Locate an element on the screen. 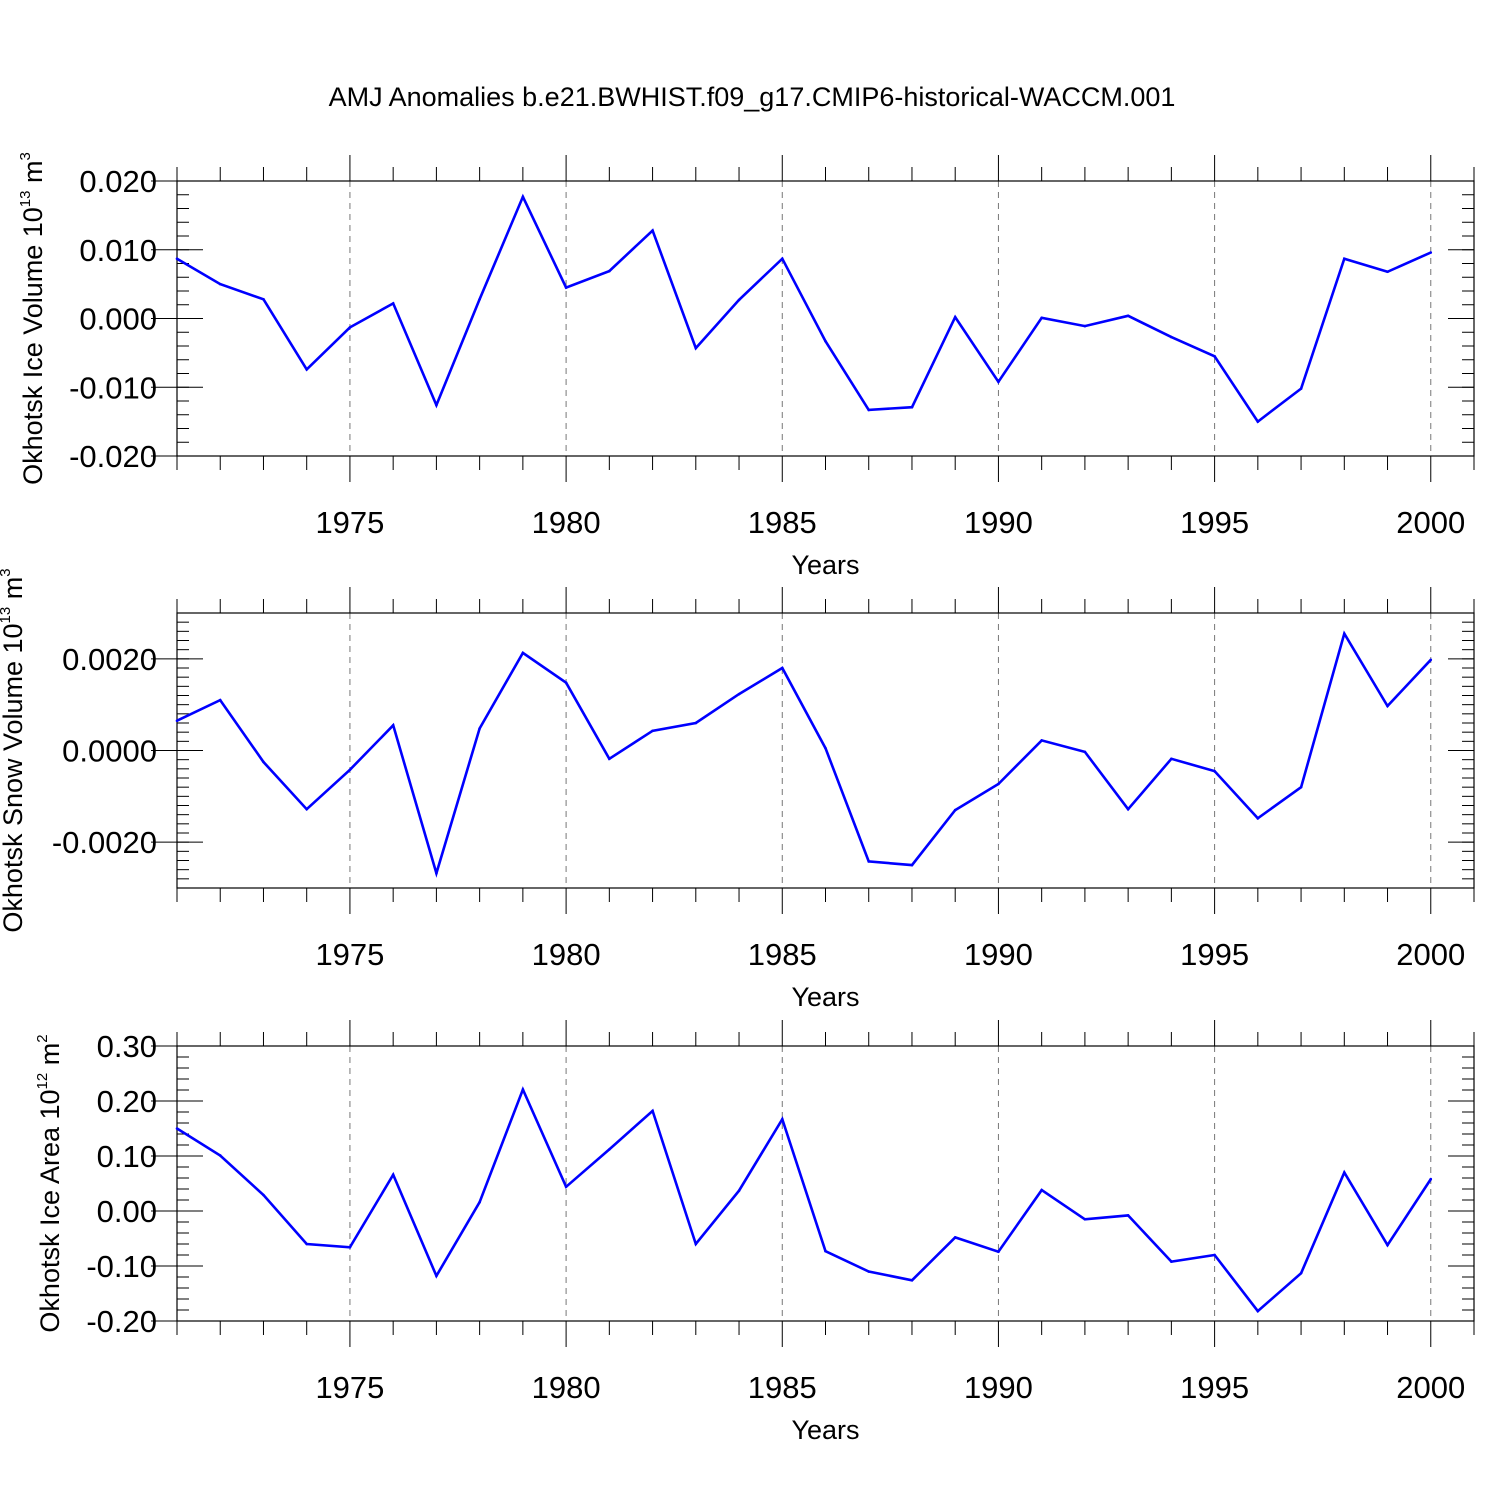 The image size is (1500, 1505). y-tick-label: -0.0020 is located at coordinates (104, 842).